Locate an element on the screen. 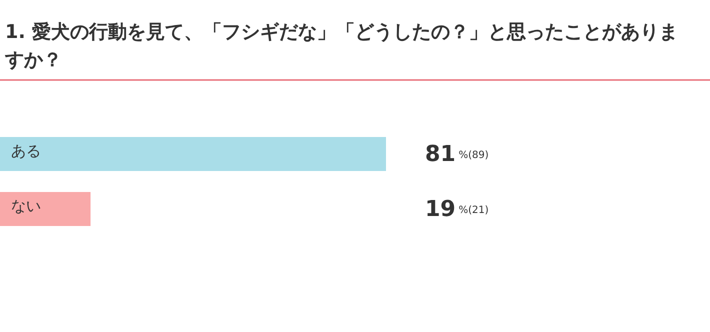 The height and width of the screenshot is (332, 710). y-tick-label: ない is located at coordinates (26, 206).